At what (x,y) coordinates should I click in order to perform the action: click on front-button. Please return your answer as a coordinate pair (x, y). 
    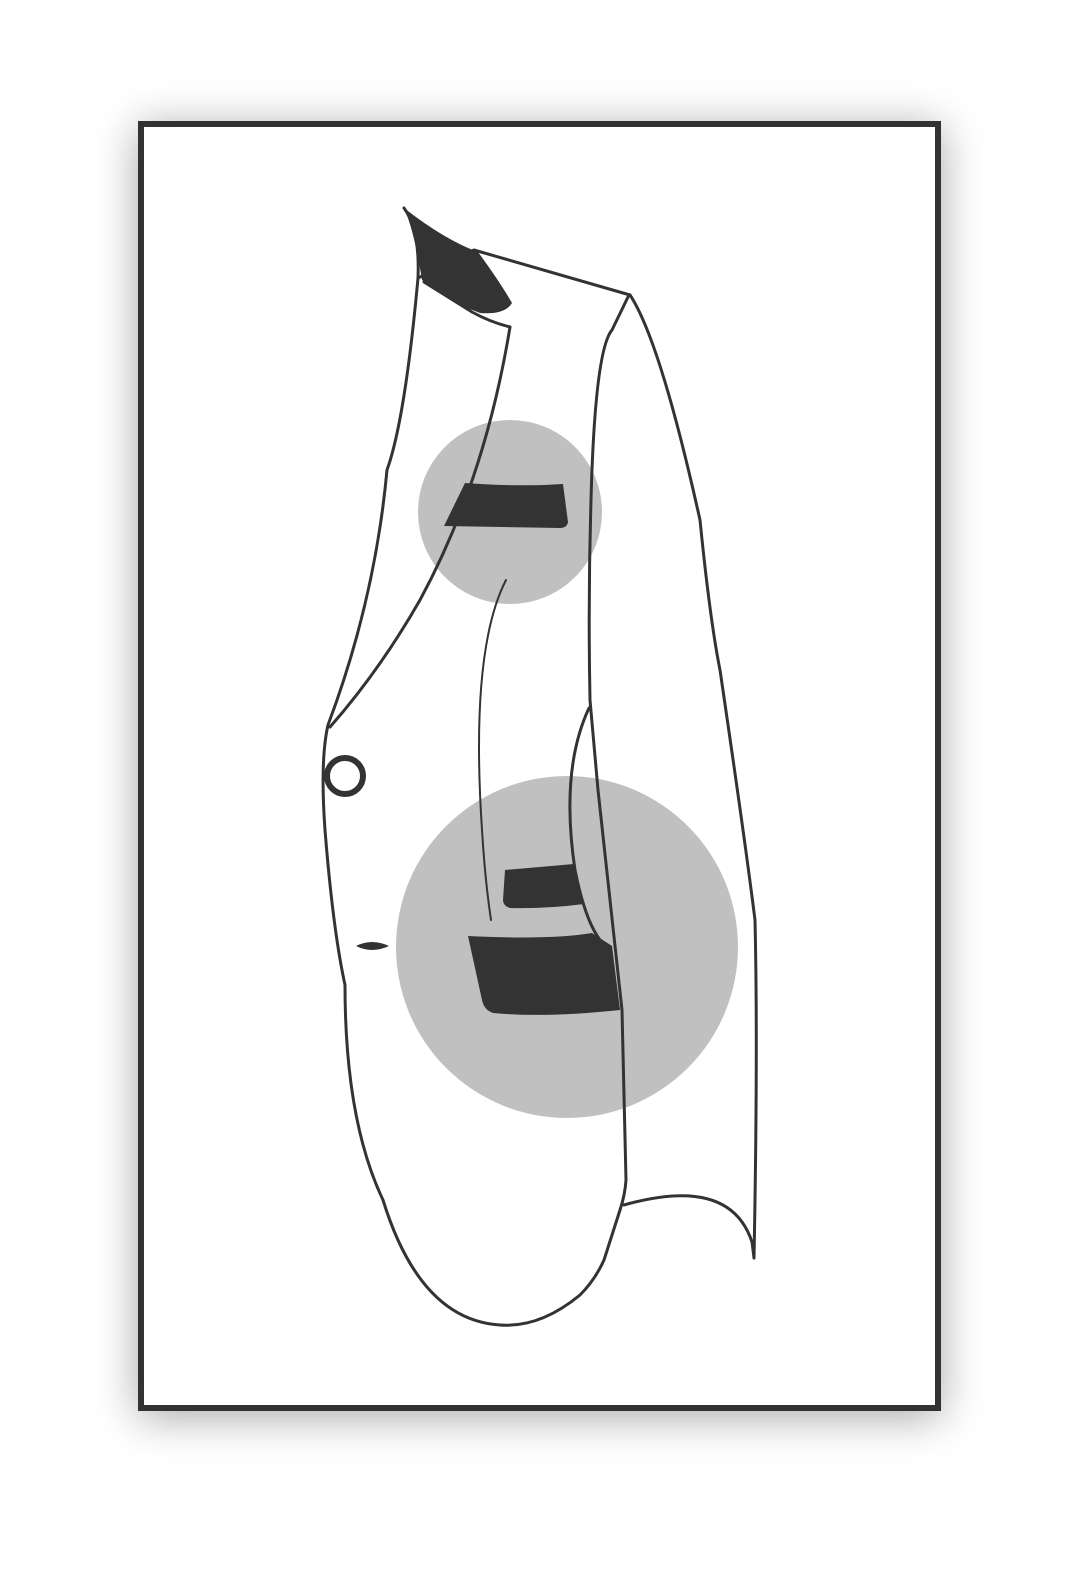
    Looking at the image, I should click on (345, 776).